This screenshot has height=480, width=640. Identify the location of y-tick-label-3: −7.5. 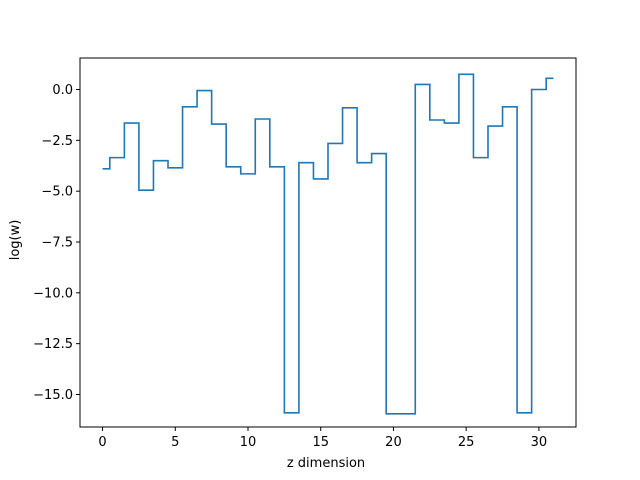
(57, 242).